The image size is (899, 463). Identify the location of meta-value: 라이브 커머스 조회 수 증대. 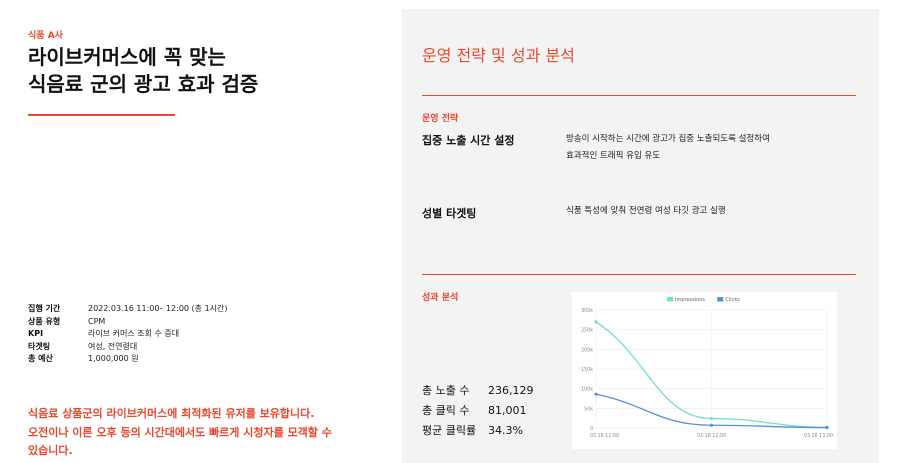
(134, 333).